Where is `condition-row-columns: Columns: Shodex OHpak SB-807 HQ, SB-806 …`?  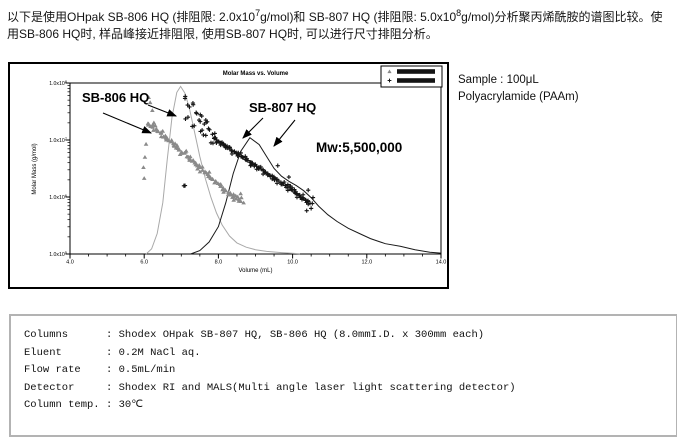 condition-row-columns: Columns: Shodex OHpak SB-807 HQ, SB-806 … is located at coordinates (350, 336).